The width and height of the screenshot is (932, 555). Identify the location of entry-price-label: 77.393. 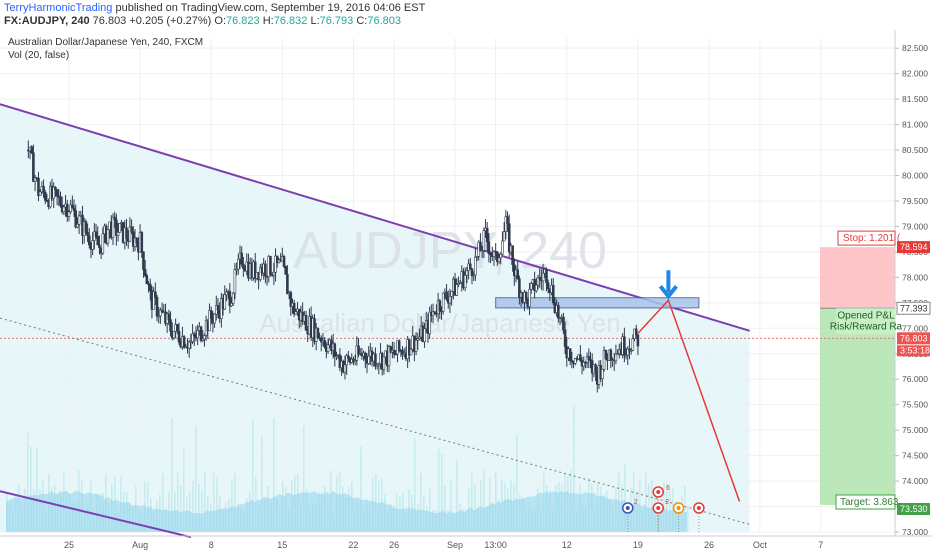
(914, 308).